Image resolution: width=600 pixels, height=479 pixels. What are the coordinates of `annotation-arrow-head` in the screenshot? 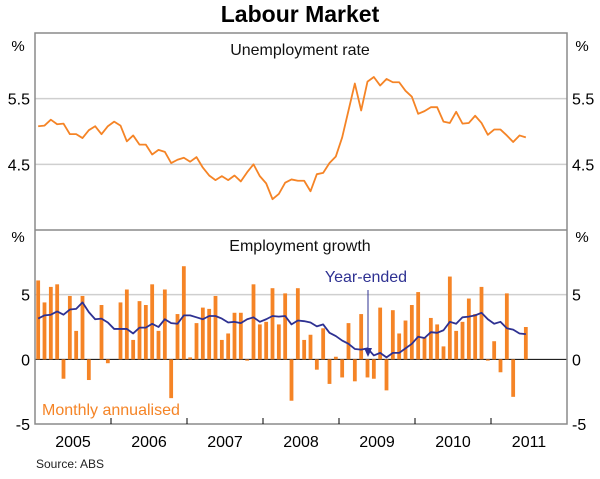 It's located at (368, 352).